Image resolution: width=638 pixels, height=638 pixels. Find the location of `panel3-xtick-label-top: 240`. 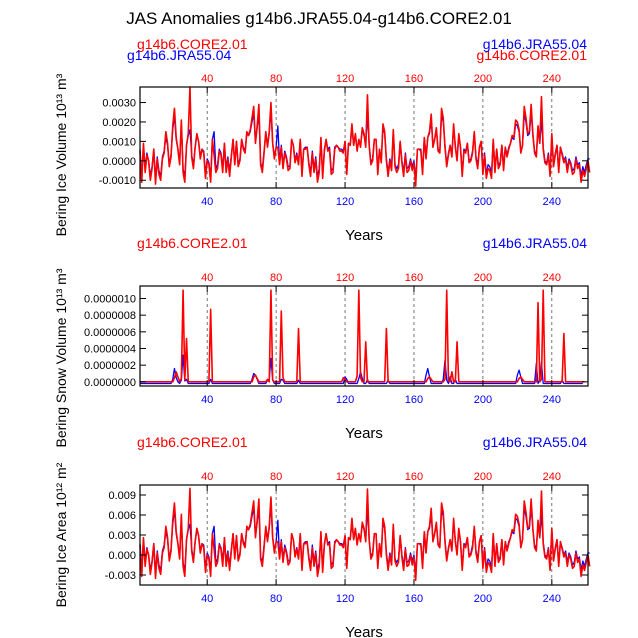

panel3-xtick-label-top: 240 is located at coordinates (552, 477).